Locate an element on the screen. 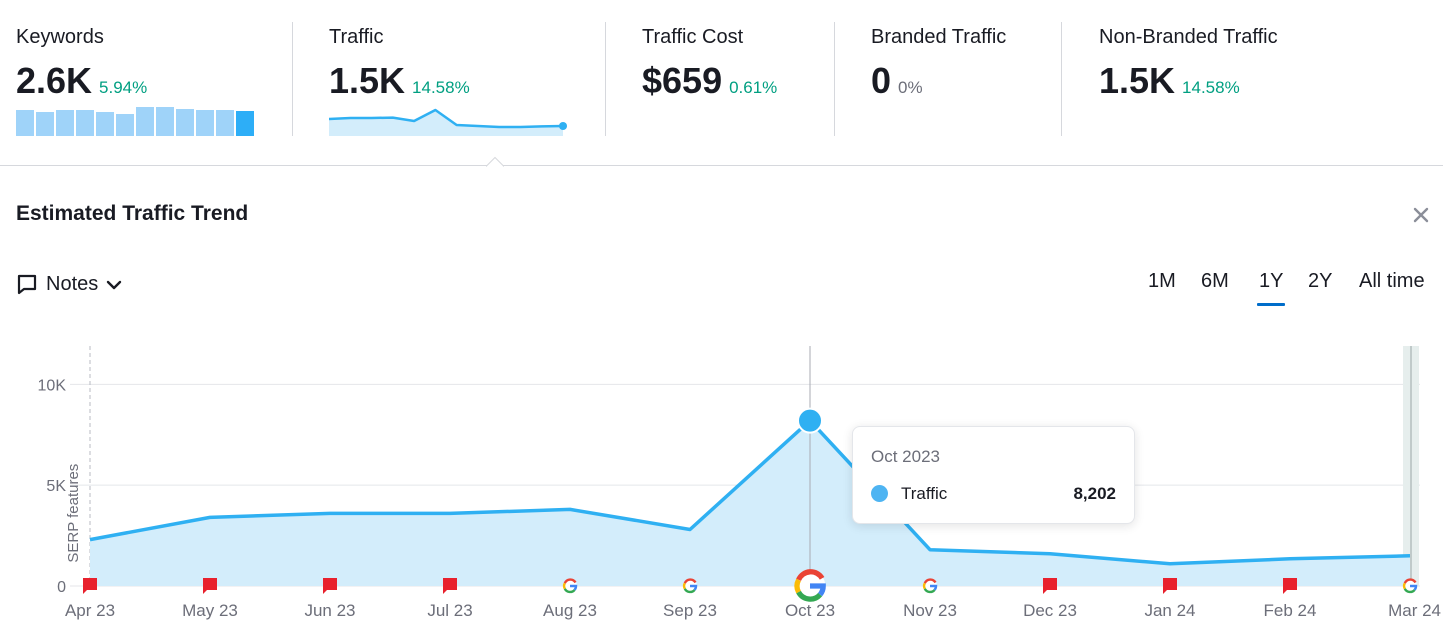 The image size is (1443, 642). metric-value: 0 is located at coordinates (881, 80).